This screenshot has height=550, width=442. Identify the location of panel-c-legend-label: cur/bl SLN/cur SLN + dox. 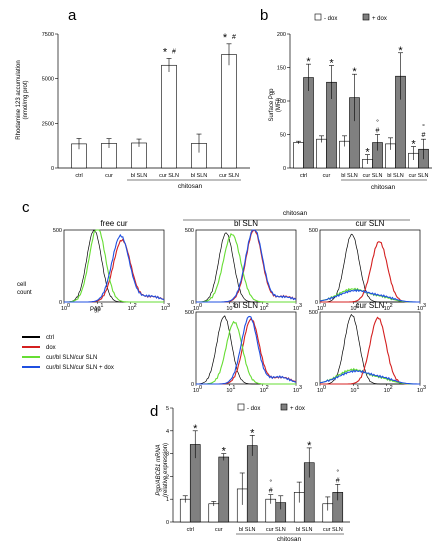
(80, 368).